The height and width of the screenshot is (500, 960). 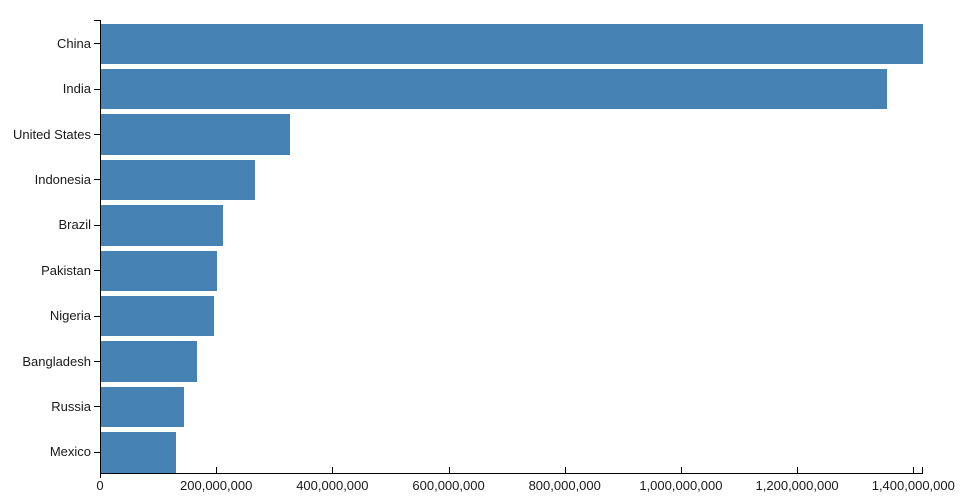 I want to click on x-axis-endcap, so click(x=922, y=470).